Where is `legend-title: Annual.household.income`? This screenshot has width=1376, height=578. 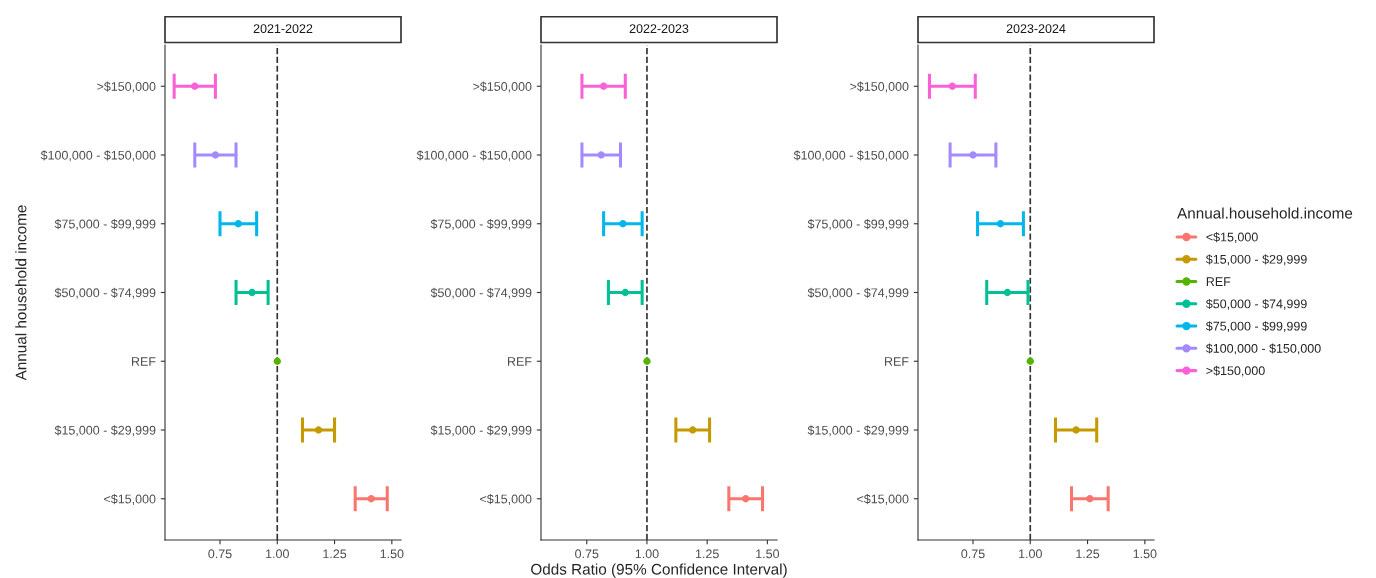
legend-title: Annual.household.income is located at coordinates (1265, 213).